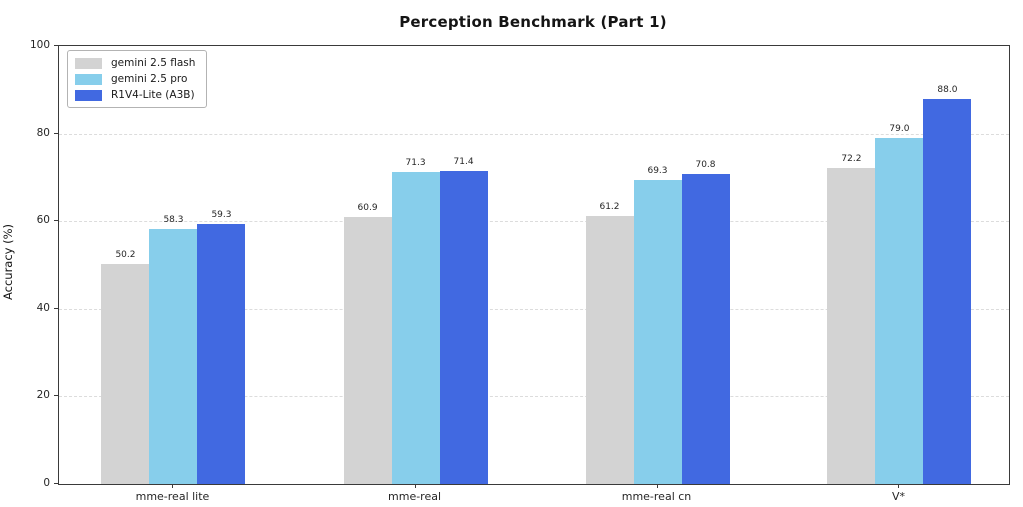  Describe the element at coordinates (367, 208) in the screenshot. I see `bar-value-label: 60.9` at that location.